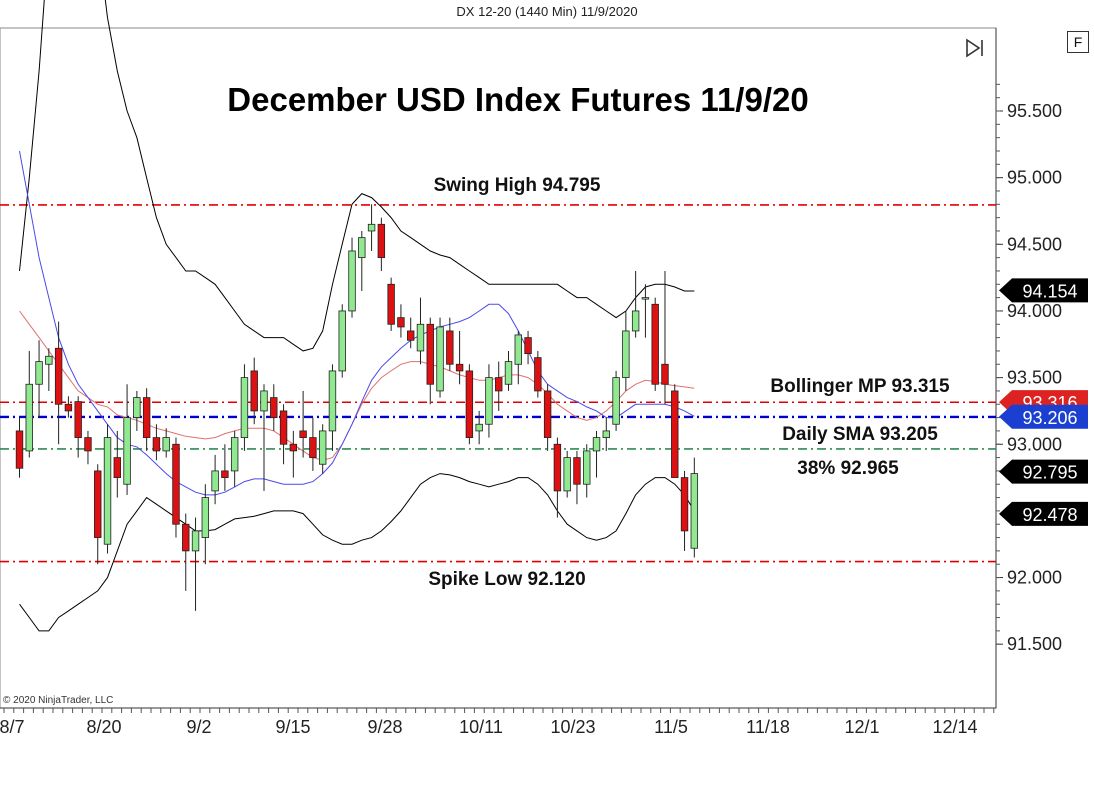  I want to click on x-tick-label: 10/11, so click(481, 727).